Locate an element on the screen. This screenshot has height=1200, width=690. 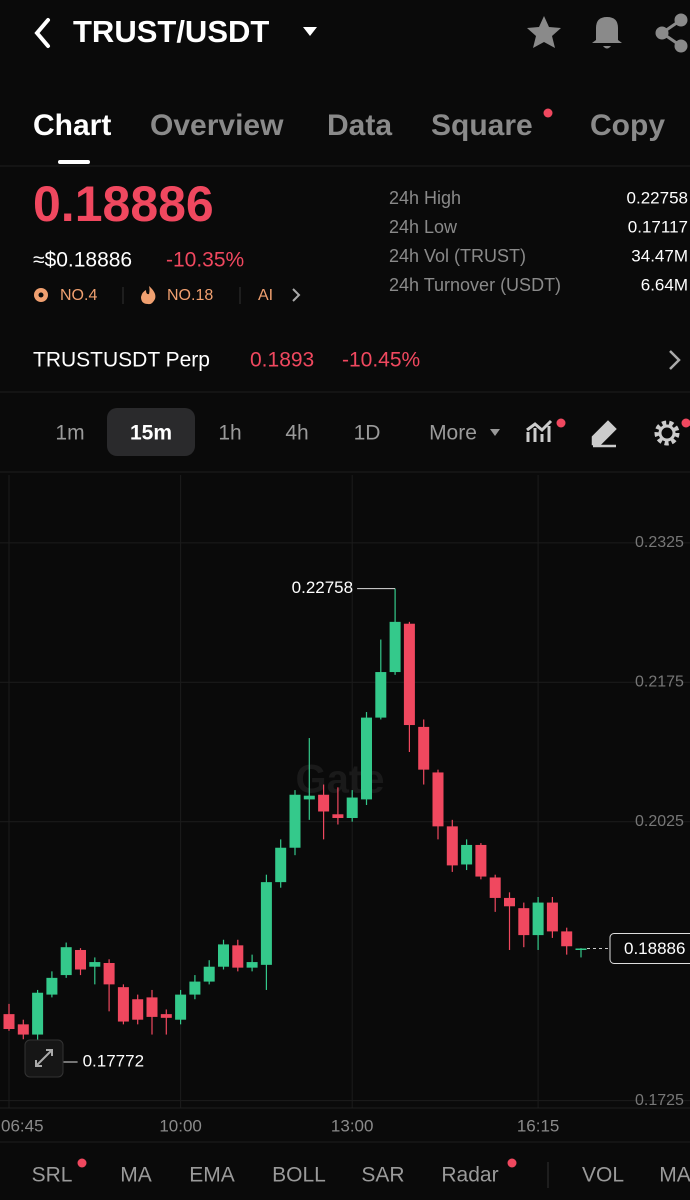
stat-value: 34.47M is located at coordinates (659, 255).